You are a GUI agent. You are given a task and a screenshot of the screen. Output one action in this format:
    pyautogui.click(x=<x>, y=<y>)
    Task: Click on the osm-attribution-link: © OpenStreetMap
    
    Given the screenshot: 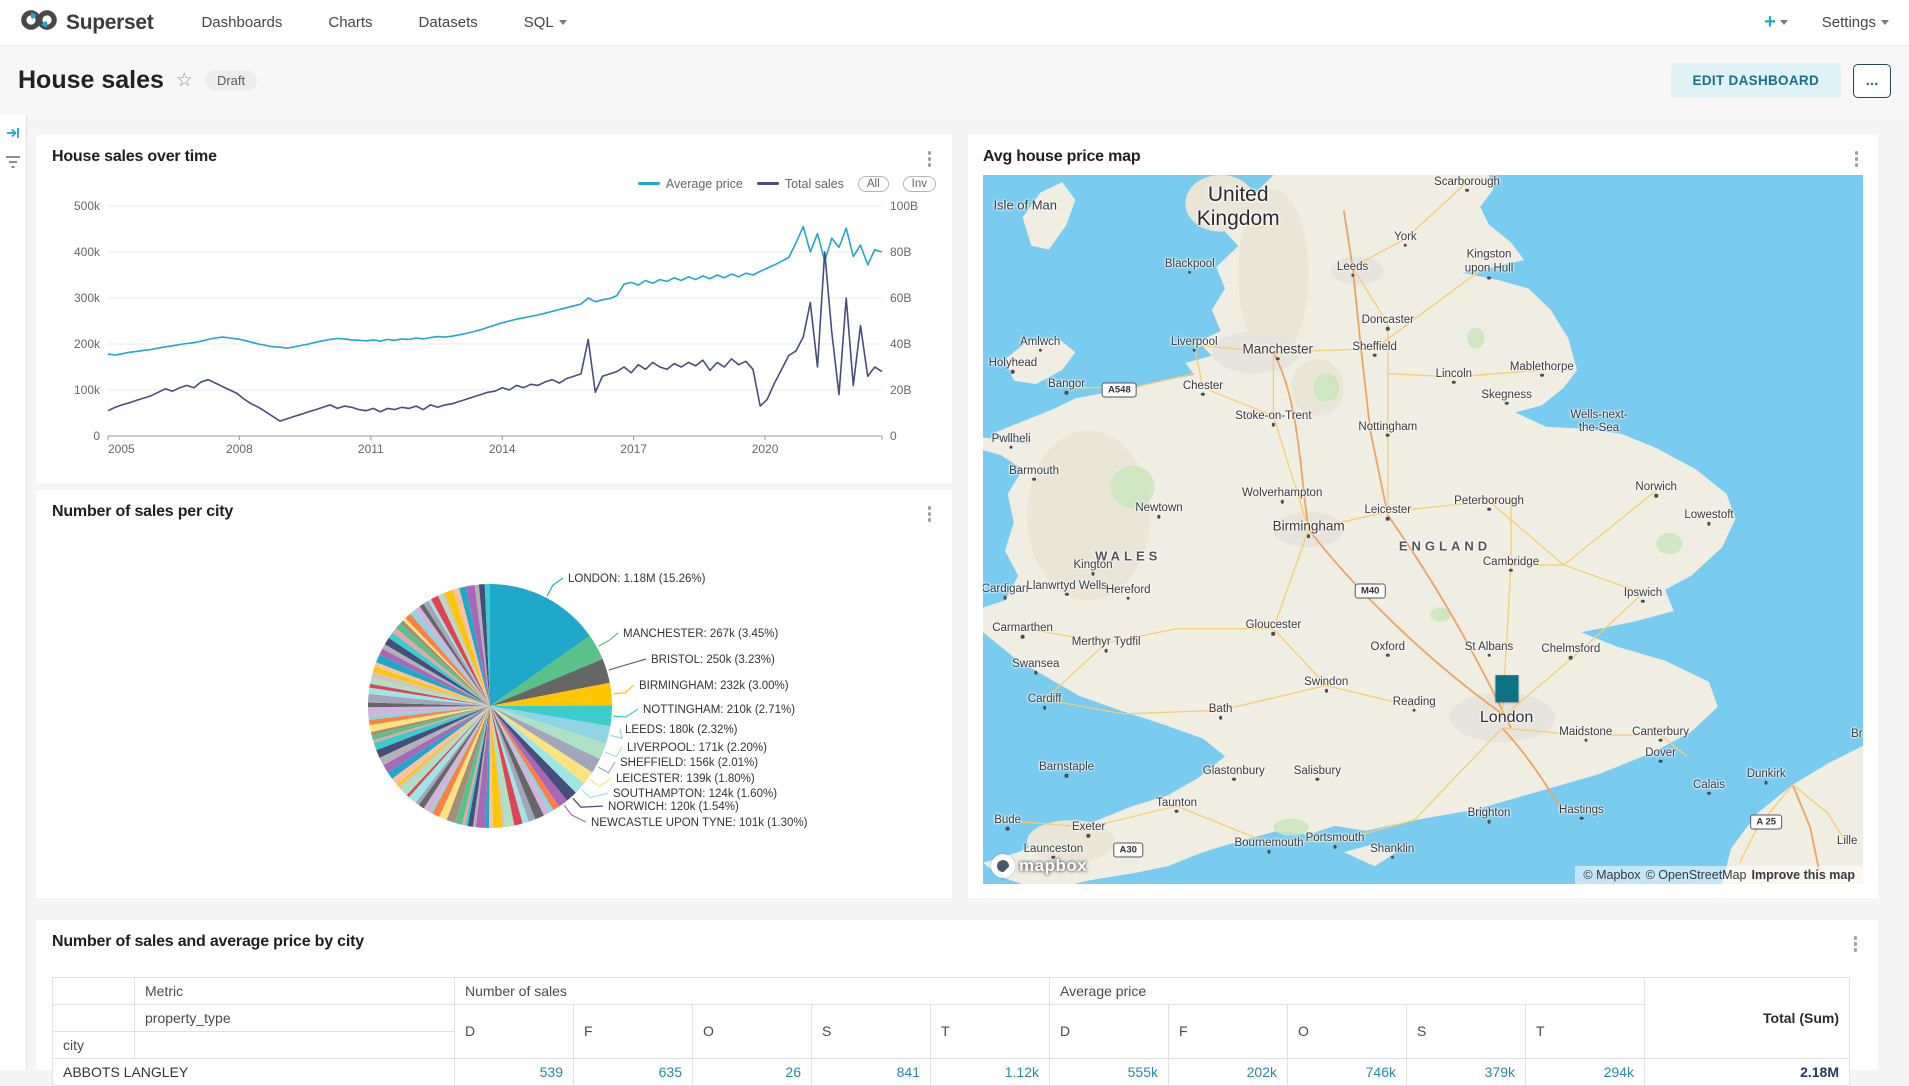 What is the action you would take?
    pyautogui.click(x=1696, y=875)
    